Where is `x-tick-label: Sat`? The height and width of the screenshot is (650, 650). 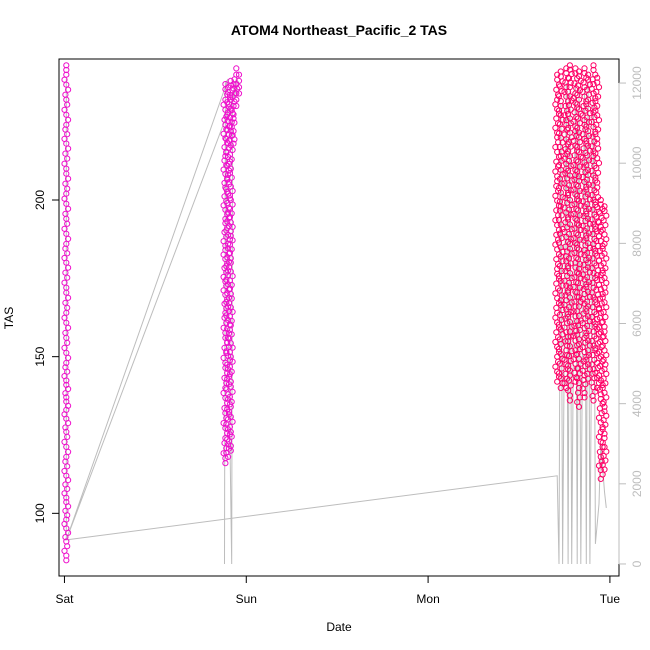 x-tick-label: Sat is located at coordinates (64, 599).